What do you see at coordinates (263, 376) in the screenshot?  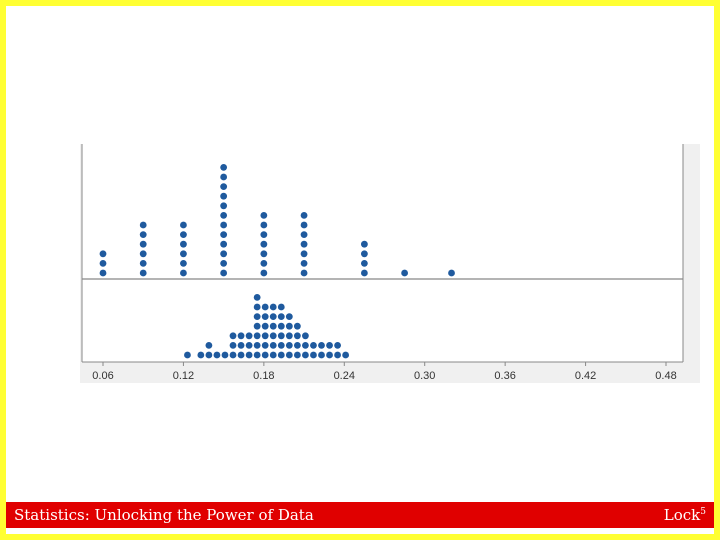 I see `x-tick-label: 0.18` at bounding box center [263, 376].